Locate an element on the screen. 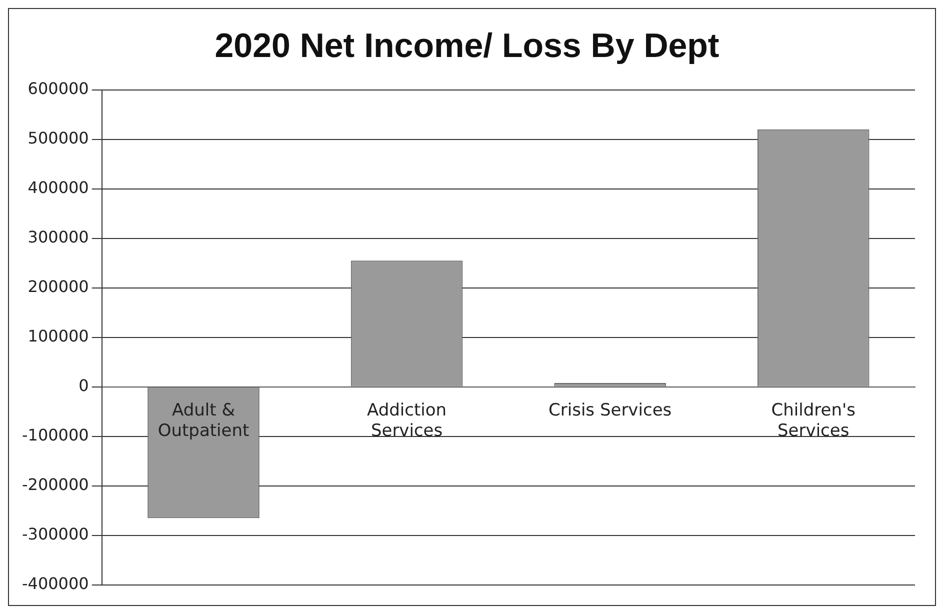  y-tick-label: -400000 is located at coordinates (55, 584).